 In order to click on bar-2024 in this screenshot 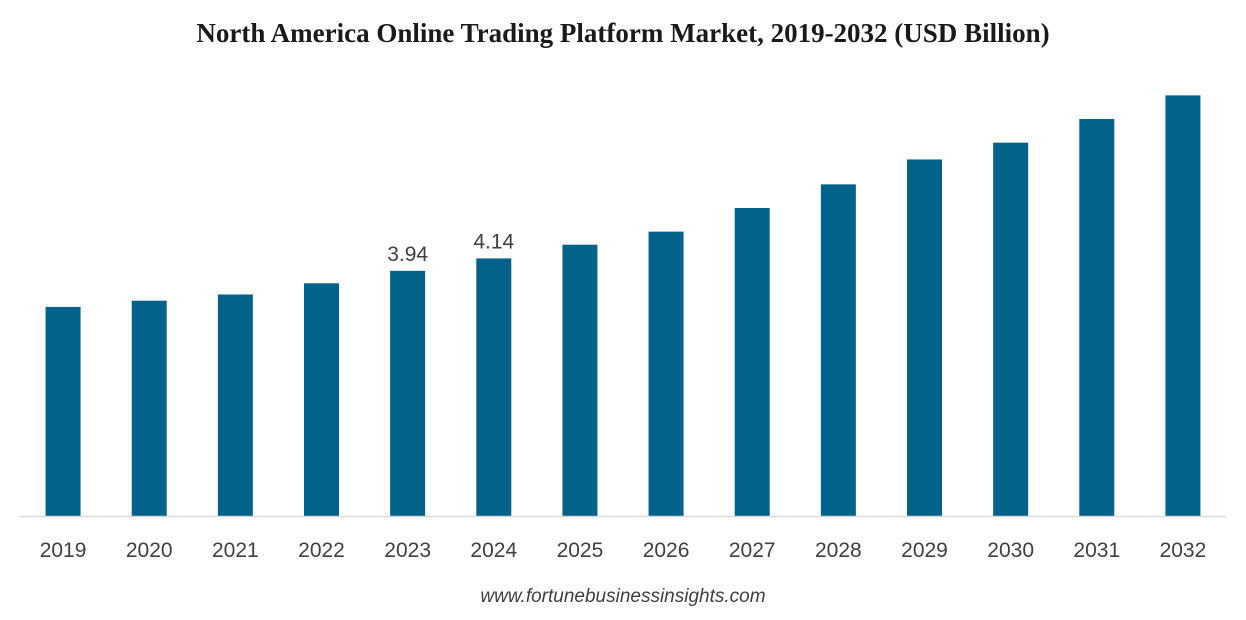, I will do `click(494, 387)`.